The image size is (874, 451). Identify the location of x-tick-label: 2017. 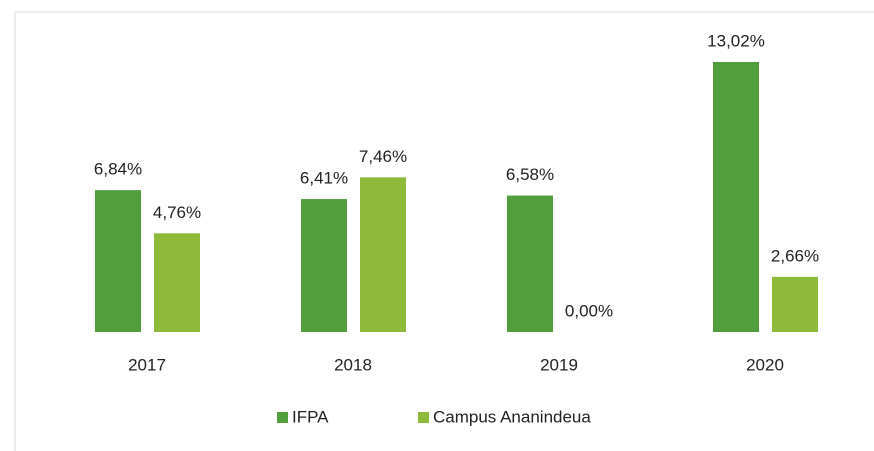
(147, 364).